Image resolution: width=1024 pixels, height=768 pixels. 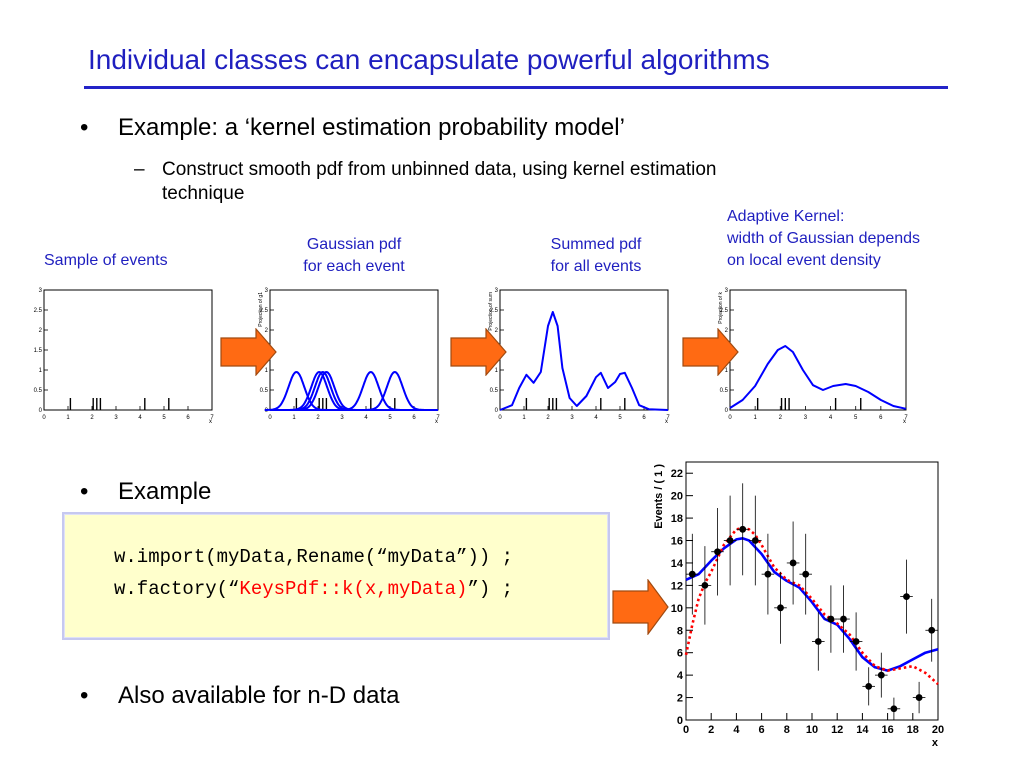 What do you see at coordinates (680, 676) in the screenshot?
I see `y-tick-label: 4` at bounding box center [680, 676].